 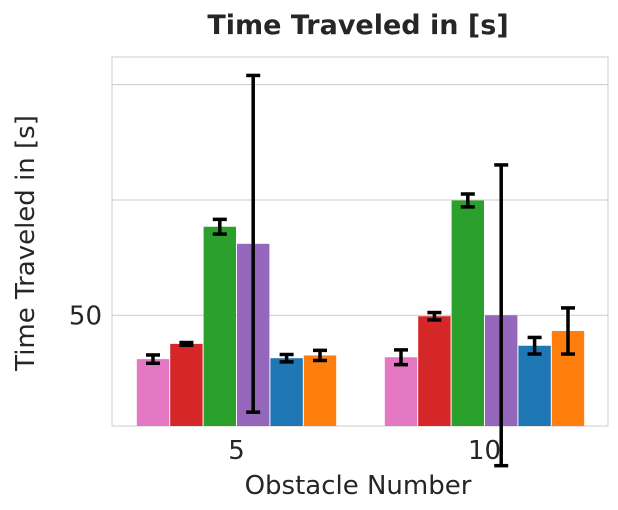 What do you see at coordinates (364, 451) in the screenshot?
I see `x-ticks-group: 5 10` at bounding box center [364, 451].